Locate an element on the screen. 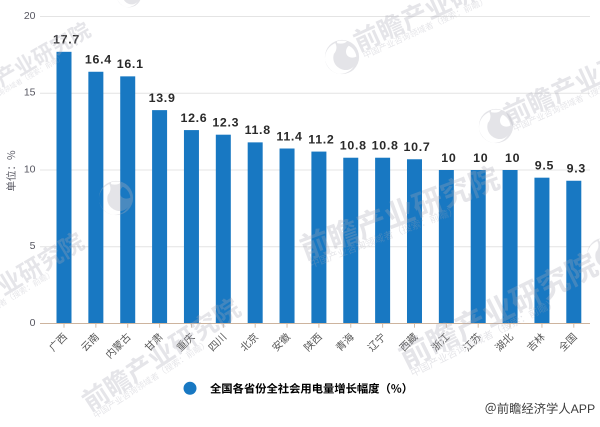  svg-text: 20 is located at coordinates (30, 16).